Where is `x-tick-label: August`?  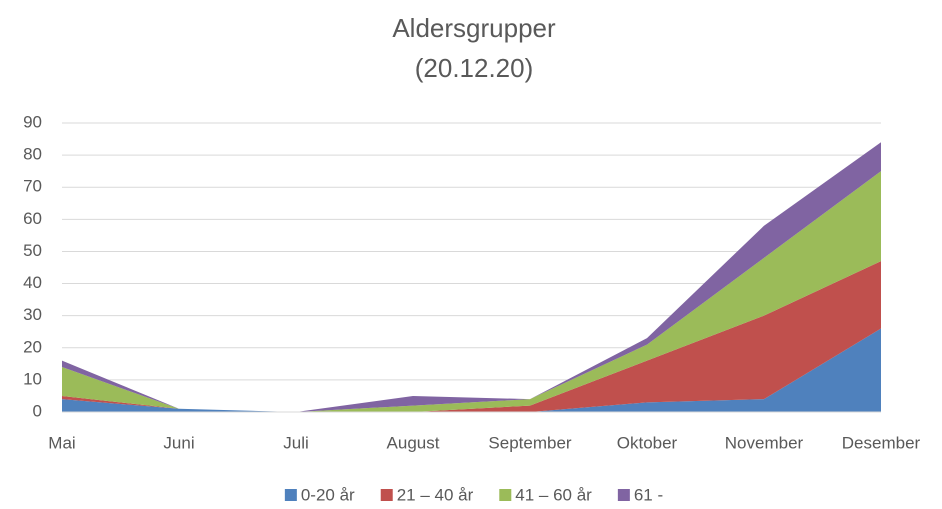 x-tick-label: August is located at coordinates (413, 442).